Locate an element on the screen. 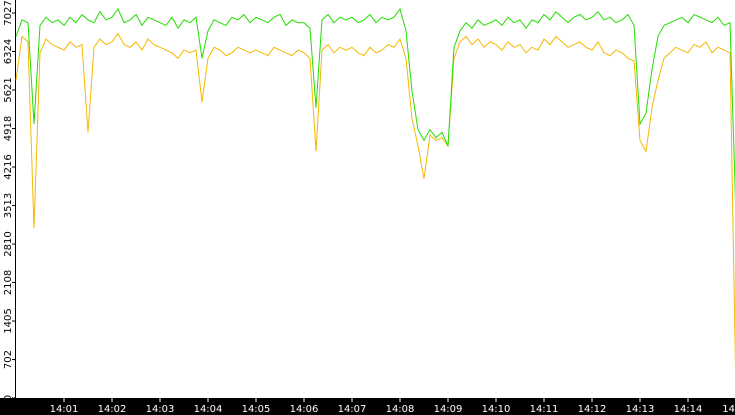 The height and width of the screenshot is (415, 735). x-tick-label: 14:13 is located at coordinates (640, 409).